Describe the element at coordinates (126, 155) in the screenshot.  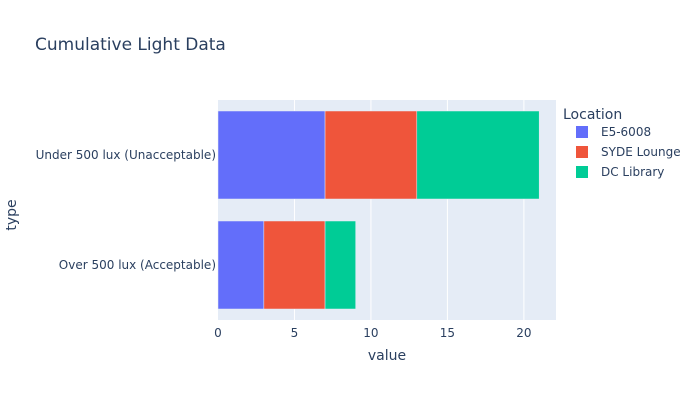
I see `y-tick-label: Under 500 lux (Unacceptable)` at that location.